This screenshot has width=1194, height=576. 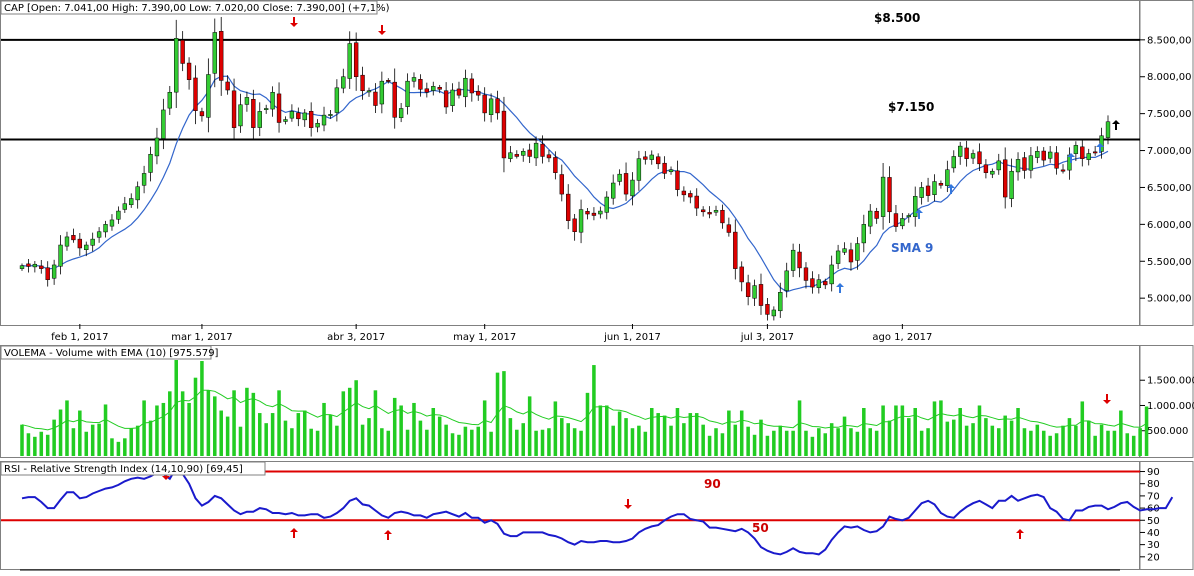 What do you see at coordinates (1153, 484) in the screenshot?
I see `rsi-y-tick-label: 80` at bounding box center [1153, 484].